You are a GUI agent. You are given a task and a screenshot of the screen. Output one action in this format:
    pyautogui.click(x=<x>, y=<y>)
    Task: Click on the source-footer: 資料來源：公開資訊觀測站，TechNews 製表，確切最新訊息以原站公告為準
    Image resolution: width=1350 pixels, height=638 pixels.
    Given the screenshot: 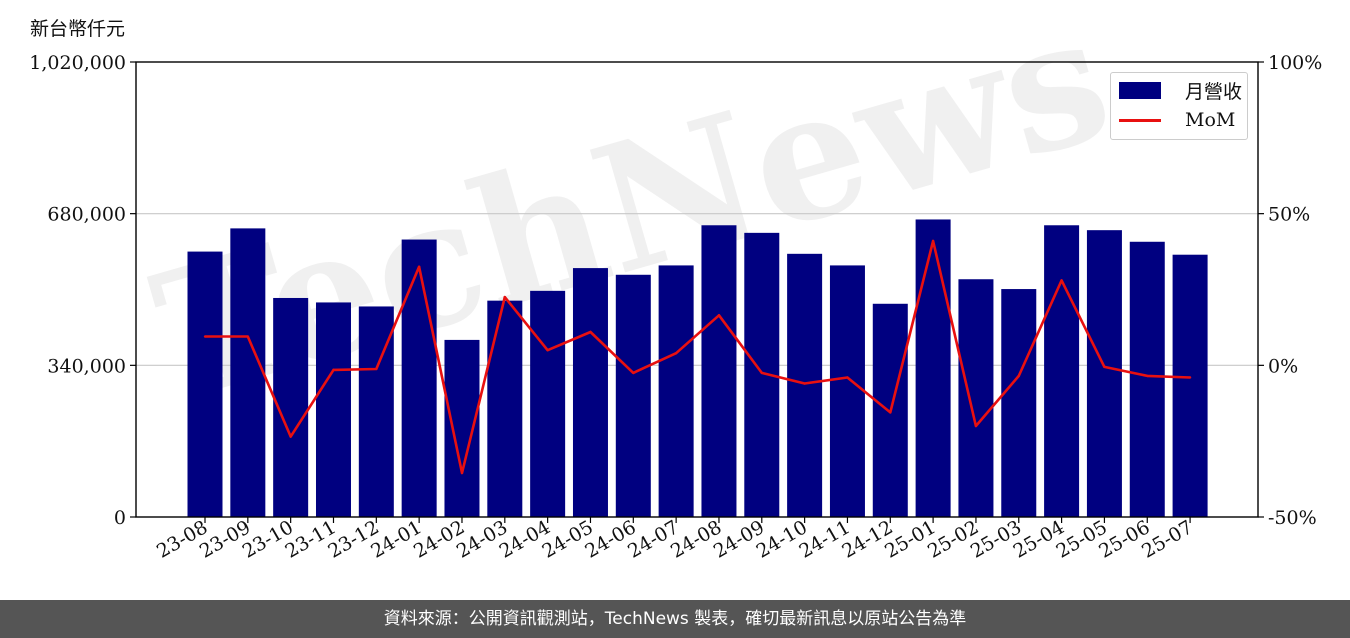 What is the action you would take?
    pyautogui.click(x=675, y=619)
    